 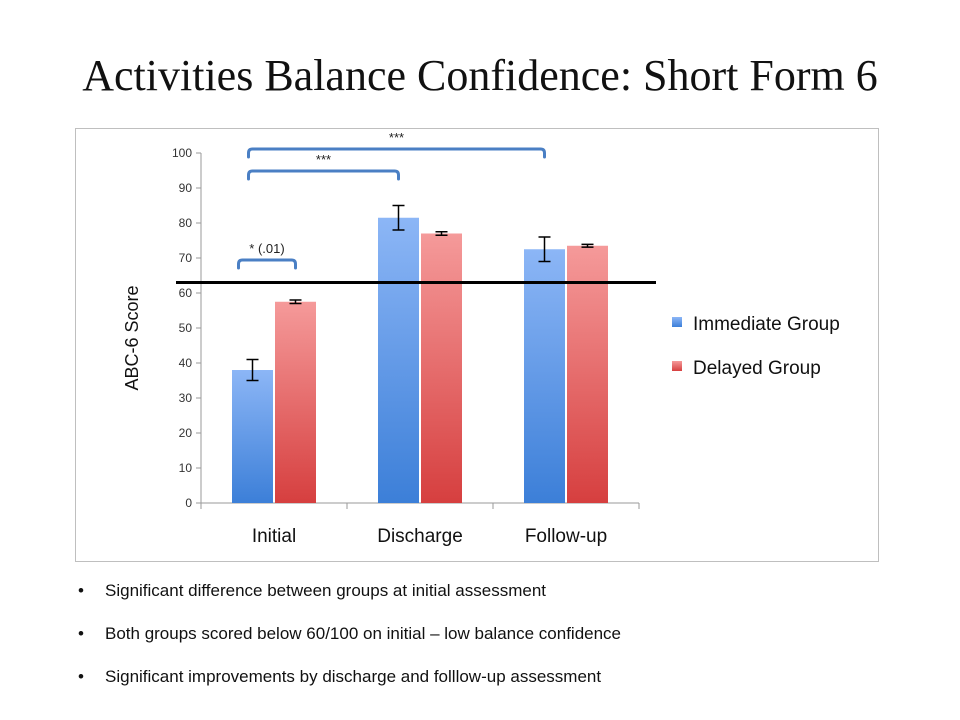 What do you see at coordinates (182, 153) in the screenshot?
I see `y-tick-label: 100` at bounding box center [182, 153].